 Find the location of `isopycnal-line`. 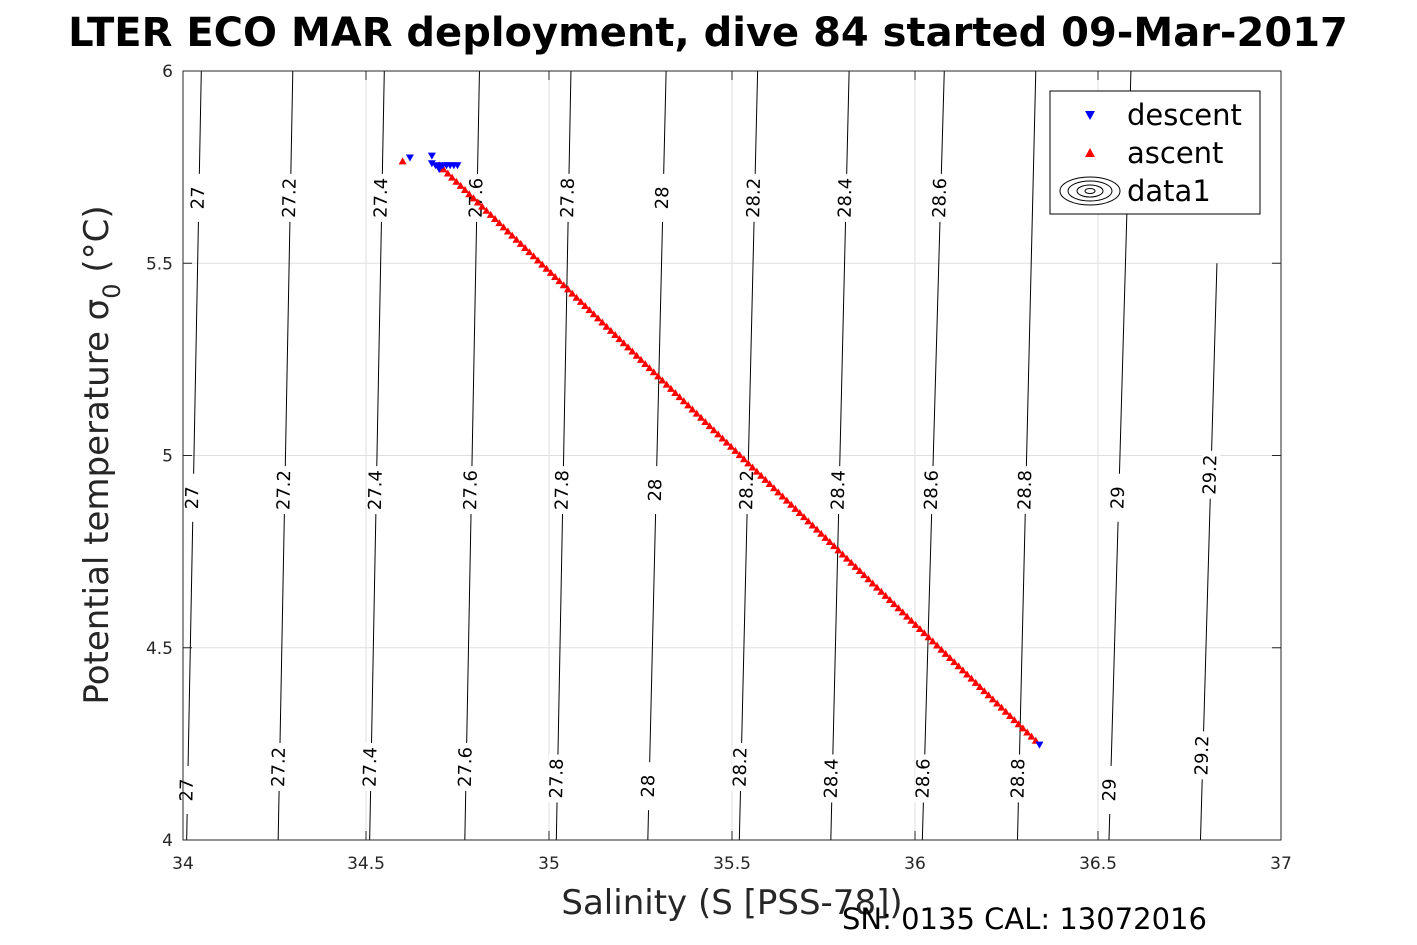

isopycnal-line is located at coordinates (1026, 455).